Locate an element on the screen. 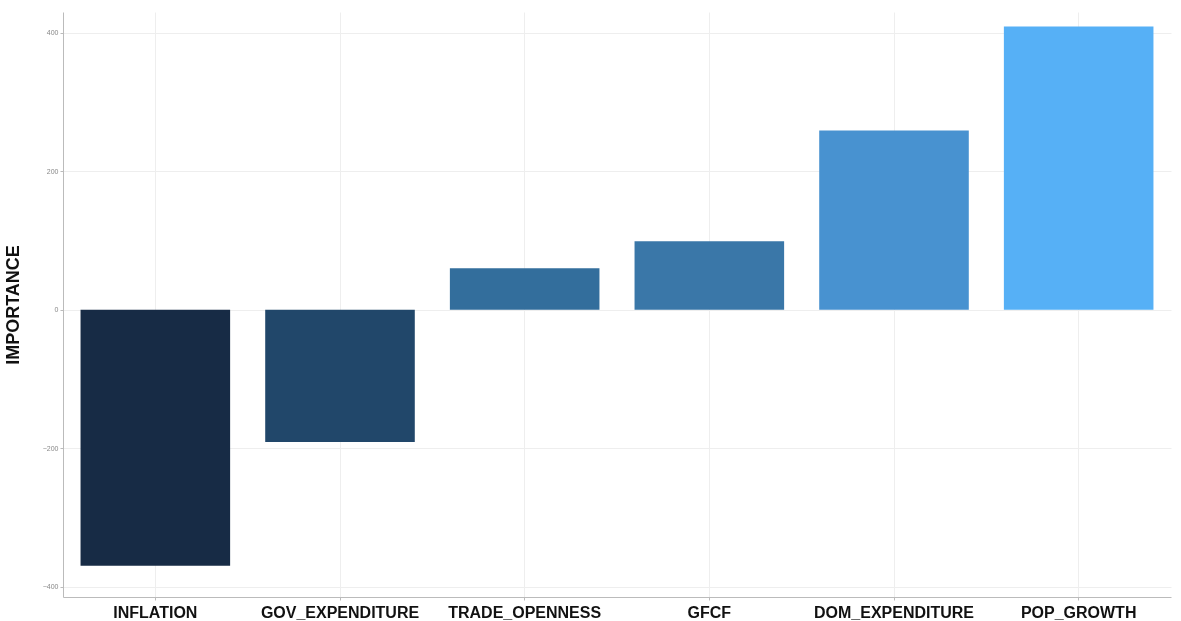 This screenshot has width=1181, height=621. y-axis-title: IMPORTANCE is located at coordinates (12, 305).